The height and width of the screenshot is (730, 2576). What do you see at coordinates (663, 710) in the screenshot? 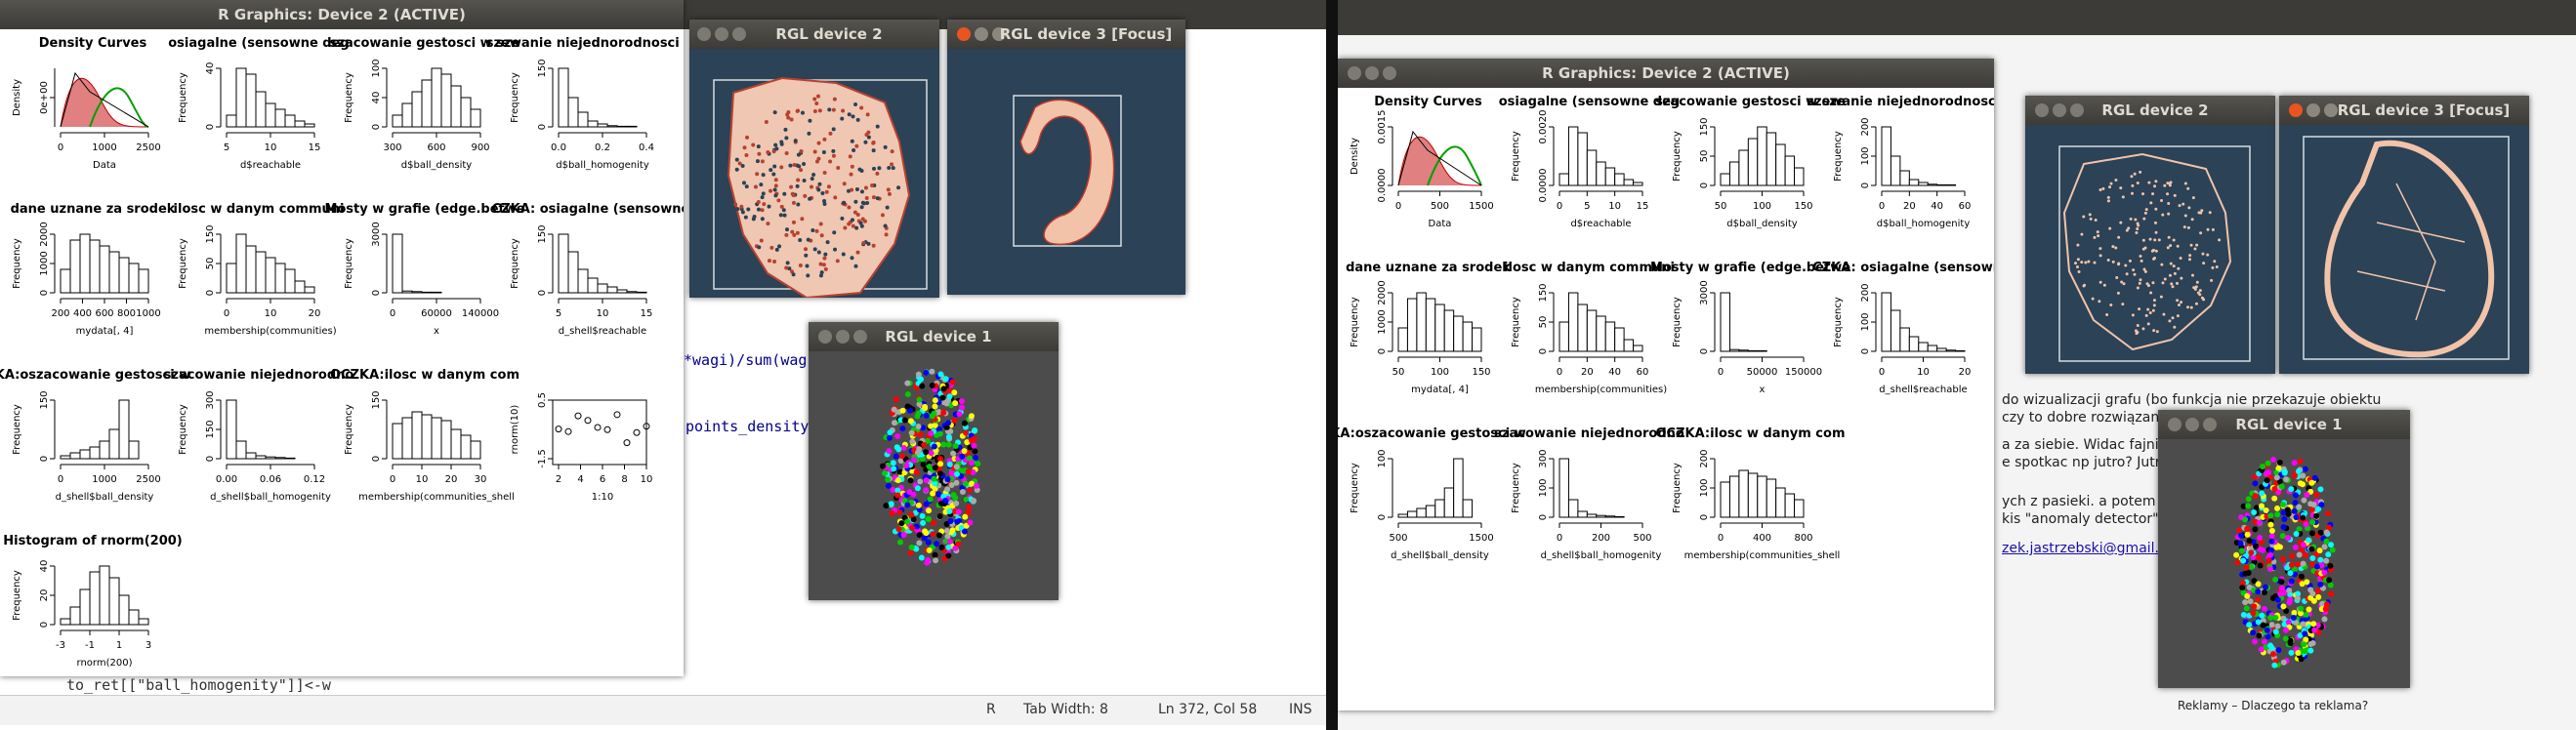
I see `editor-status-bar: R Tab Width: 8 Ln 372, Col 58 INS` at bounding box center [663, 710].